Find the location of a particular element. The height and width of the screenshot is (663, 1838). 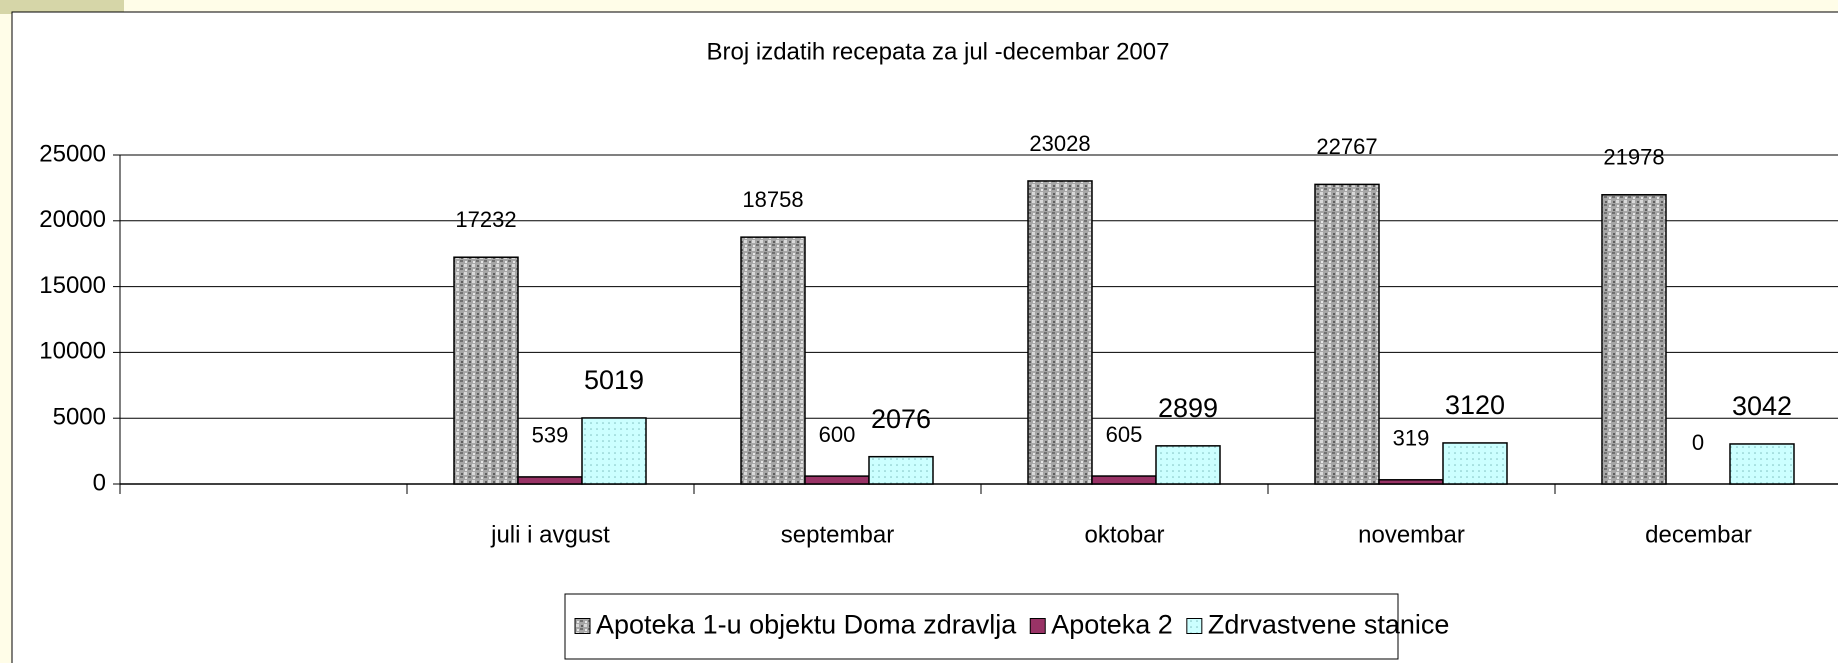

data-label: 319 is located at coordinates (1411, 438).